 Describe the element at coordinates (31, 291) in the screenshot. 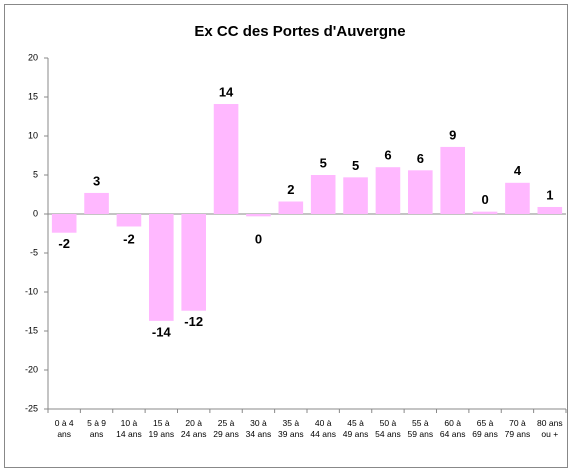

I see `y-tick-label: -10` at that location.